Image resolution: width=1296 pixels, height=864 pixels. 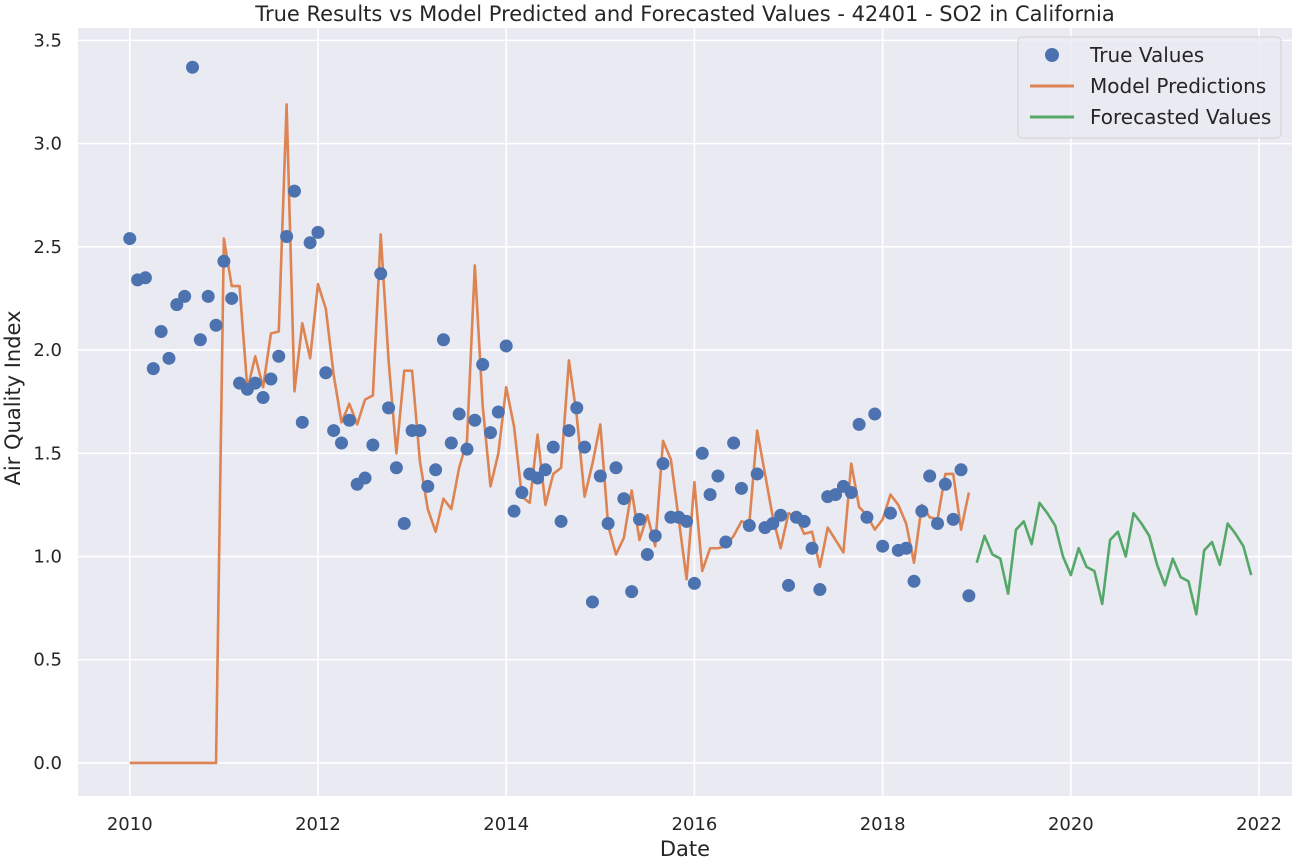 What do you see at coordinates (1259, 824) in the screenshot?
I see `x-tick-label: 2022` at bounding box center [1259, 824].